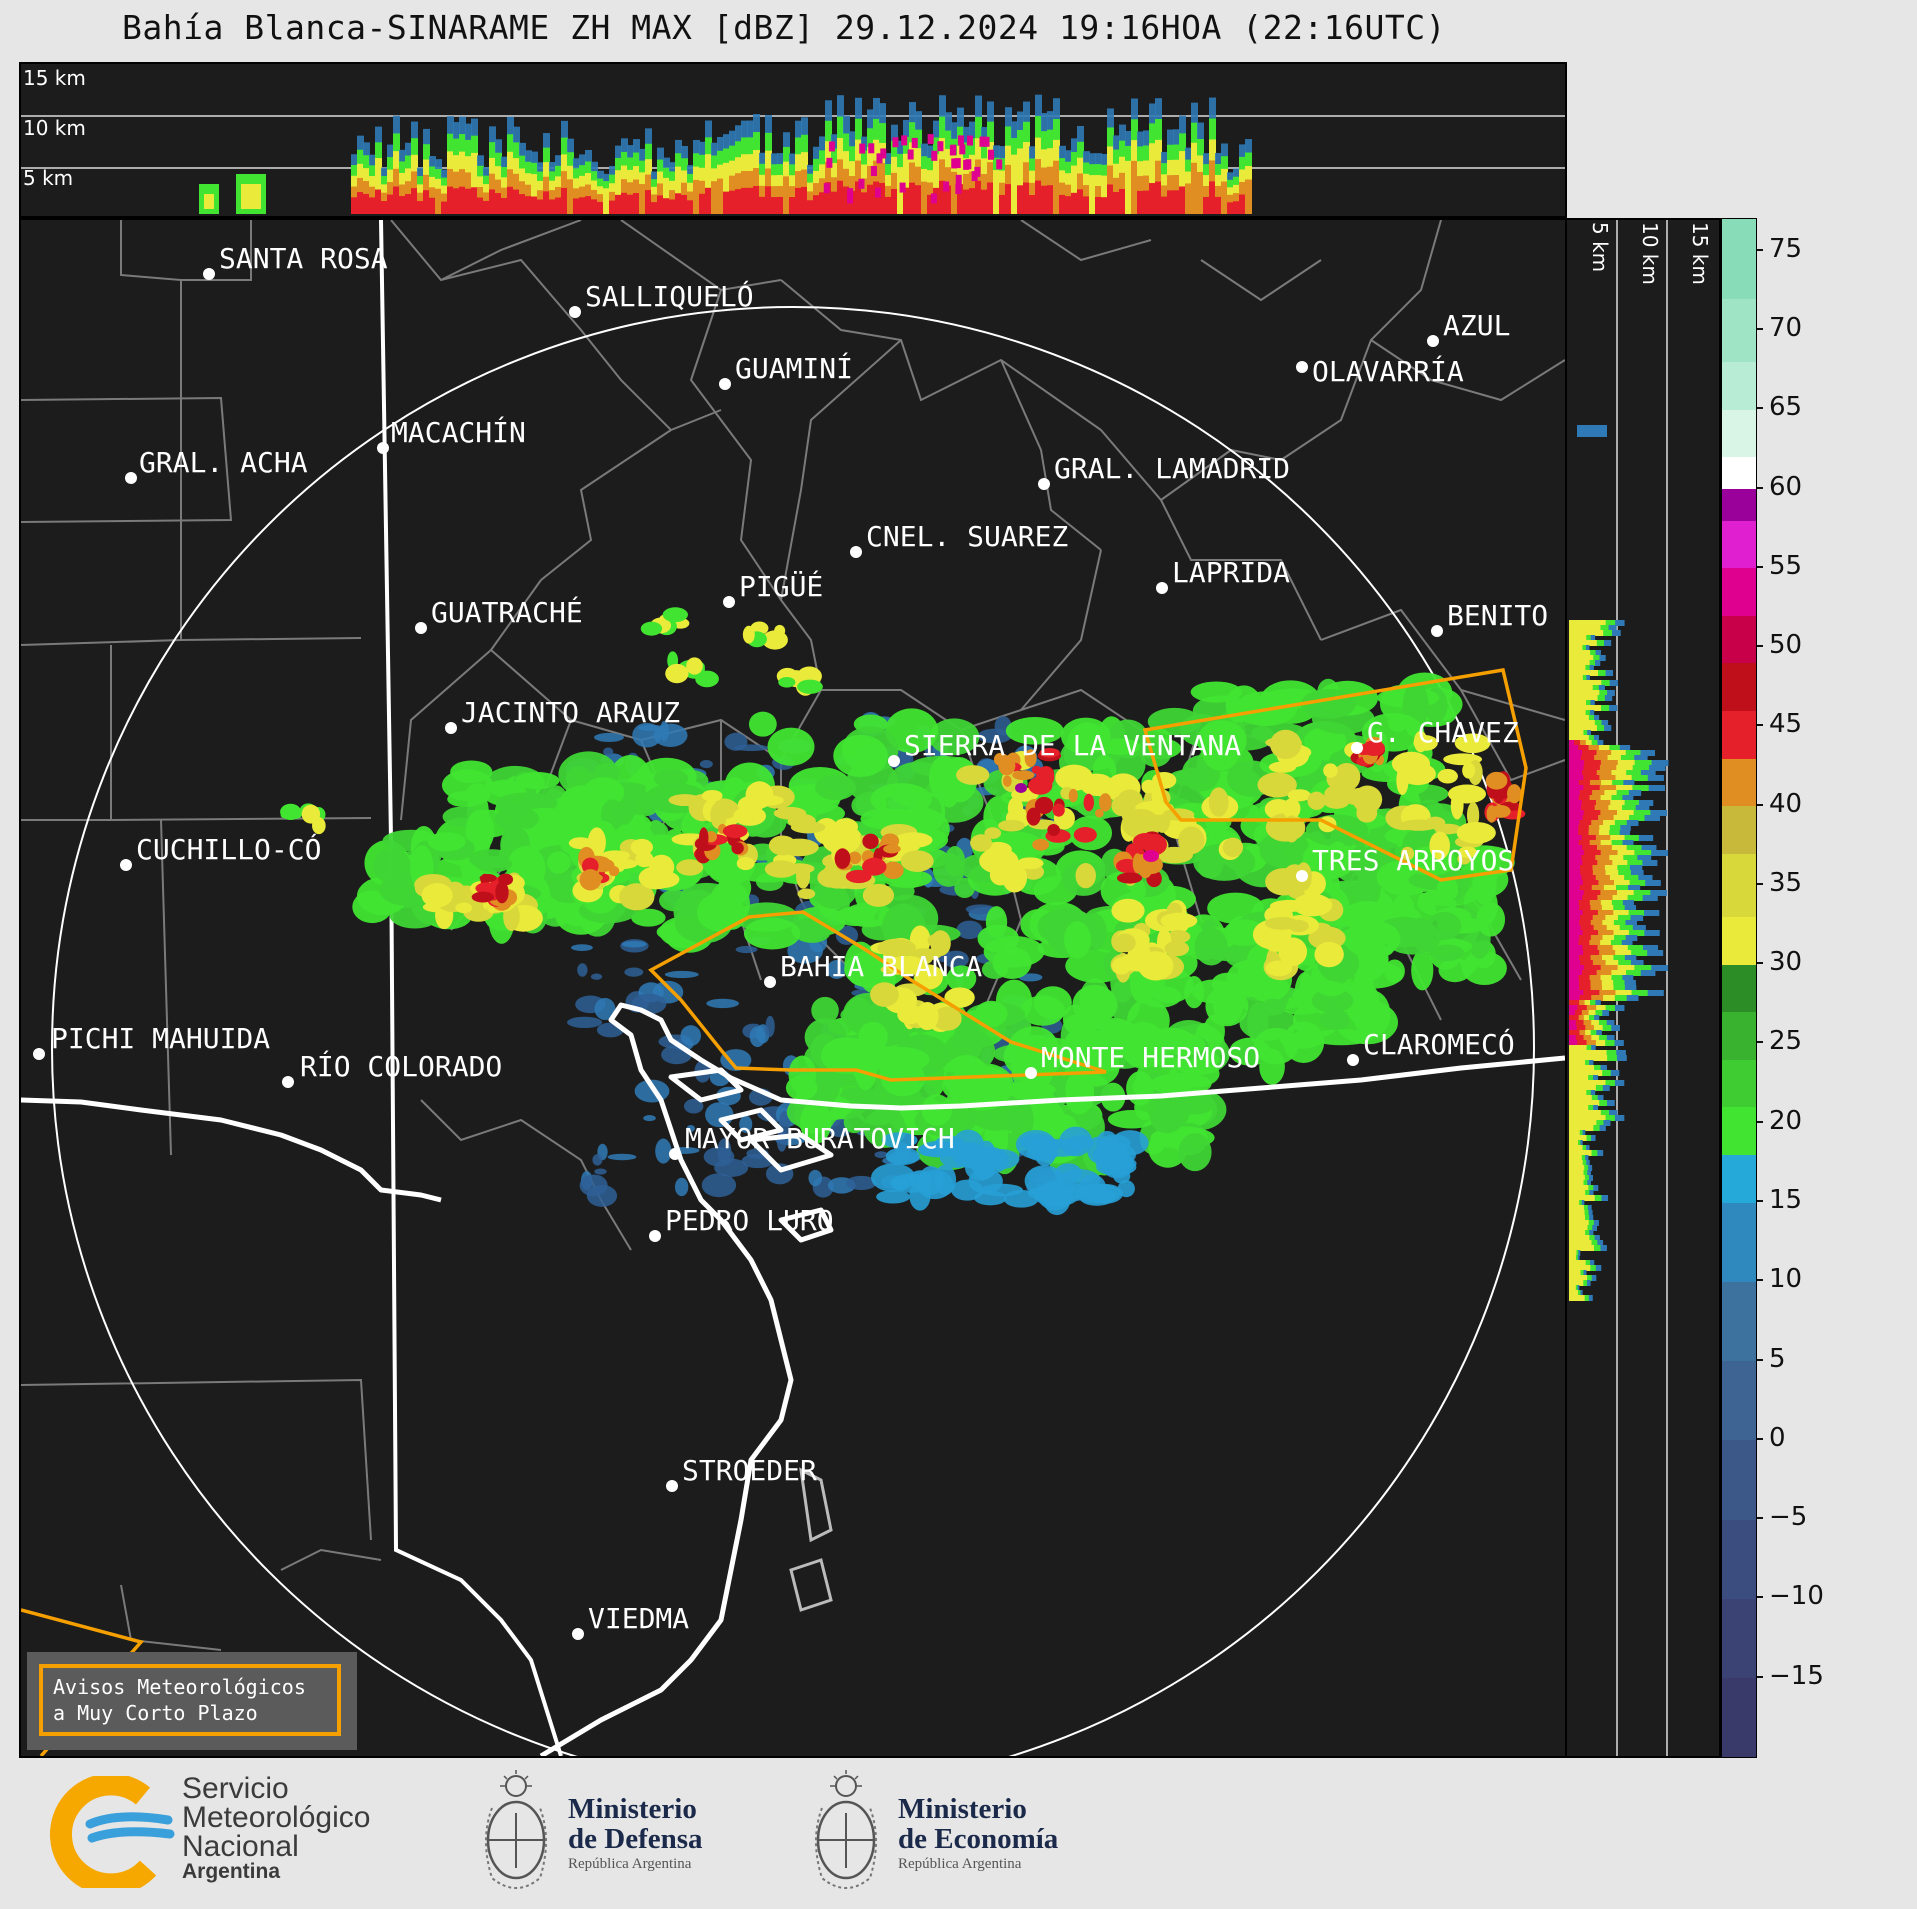 Image resolution: width=1917 pixels, height=1909 pixels. Describe the element at coordinates (962, 1809) in the screenshot. I see `economia-line1: Ministerio` at that location.